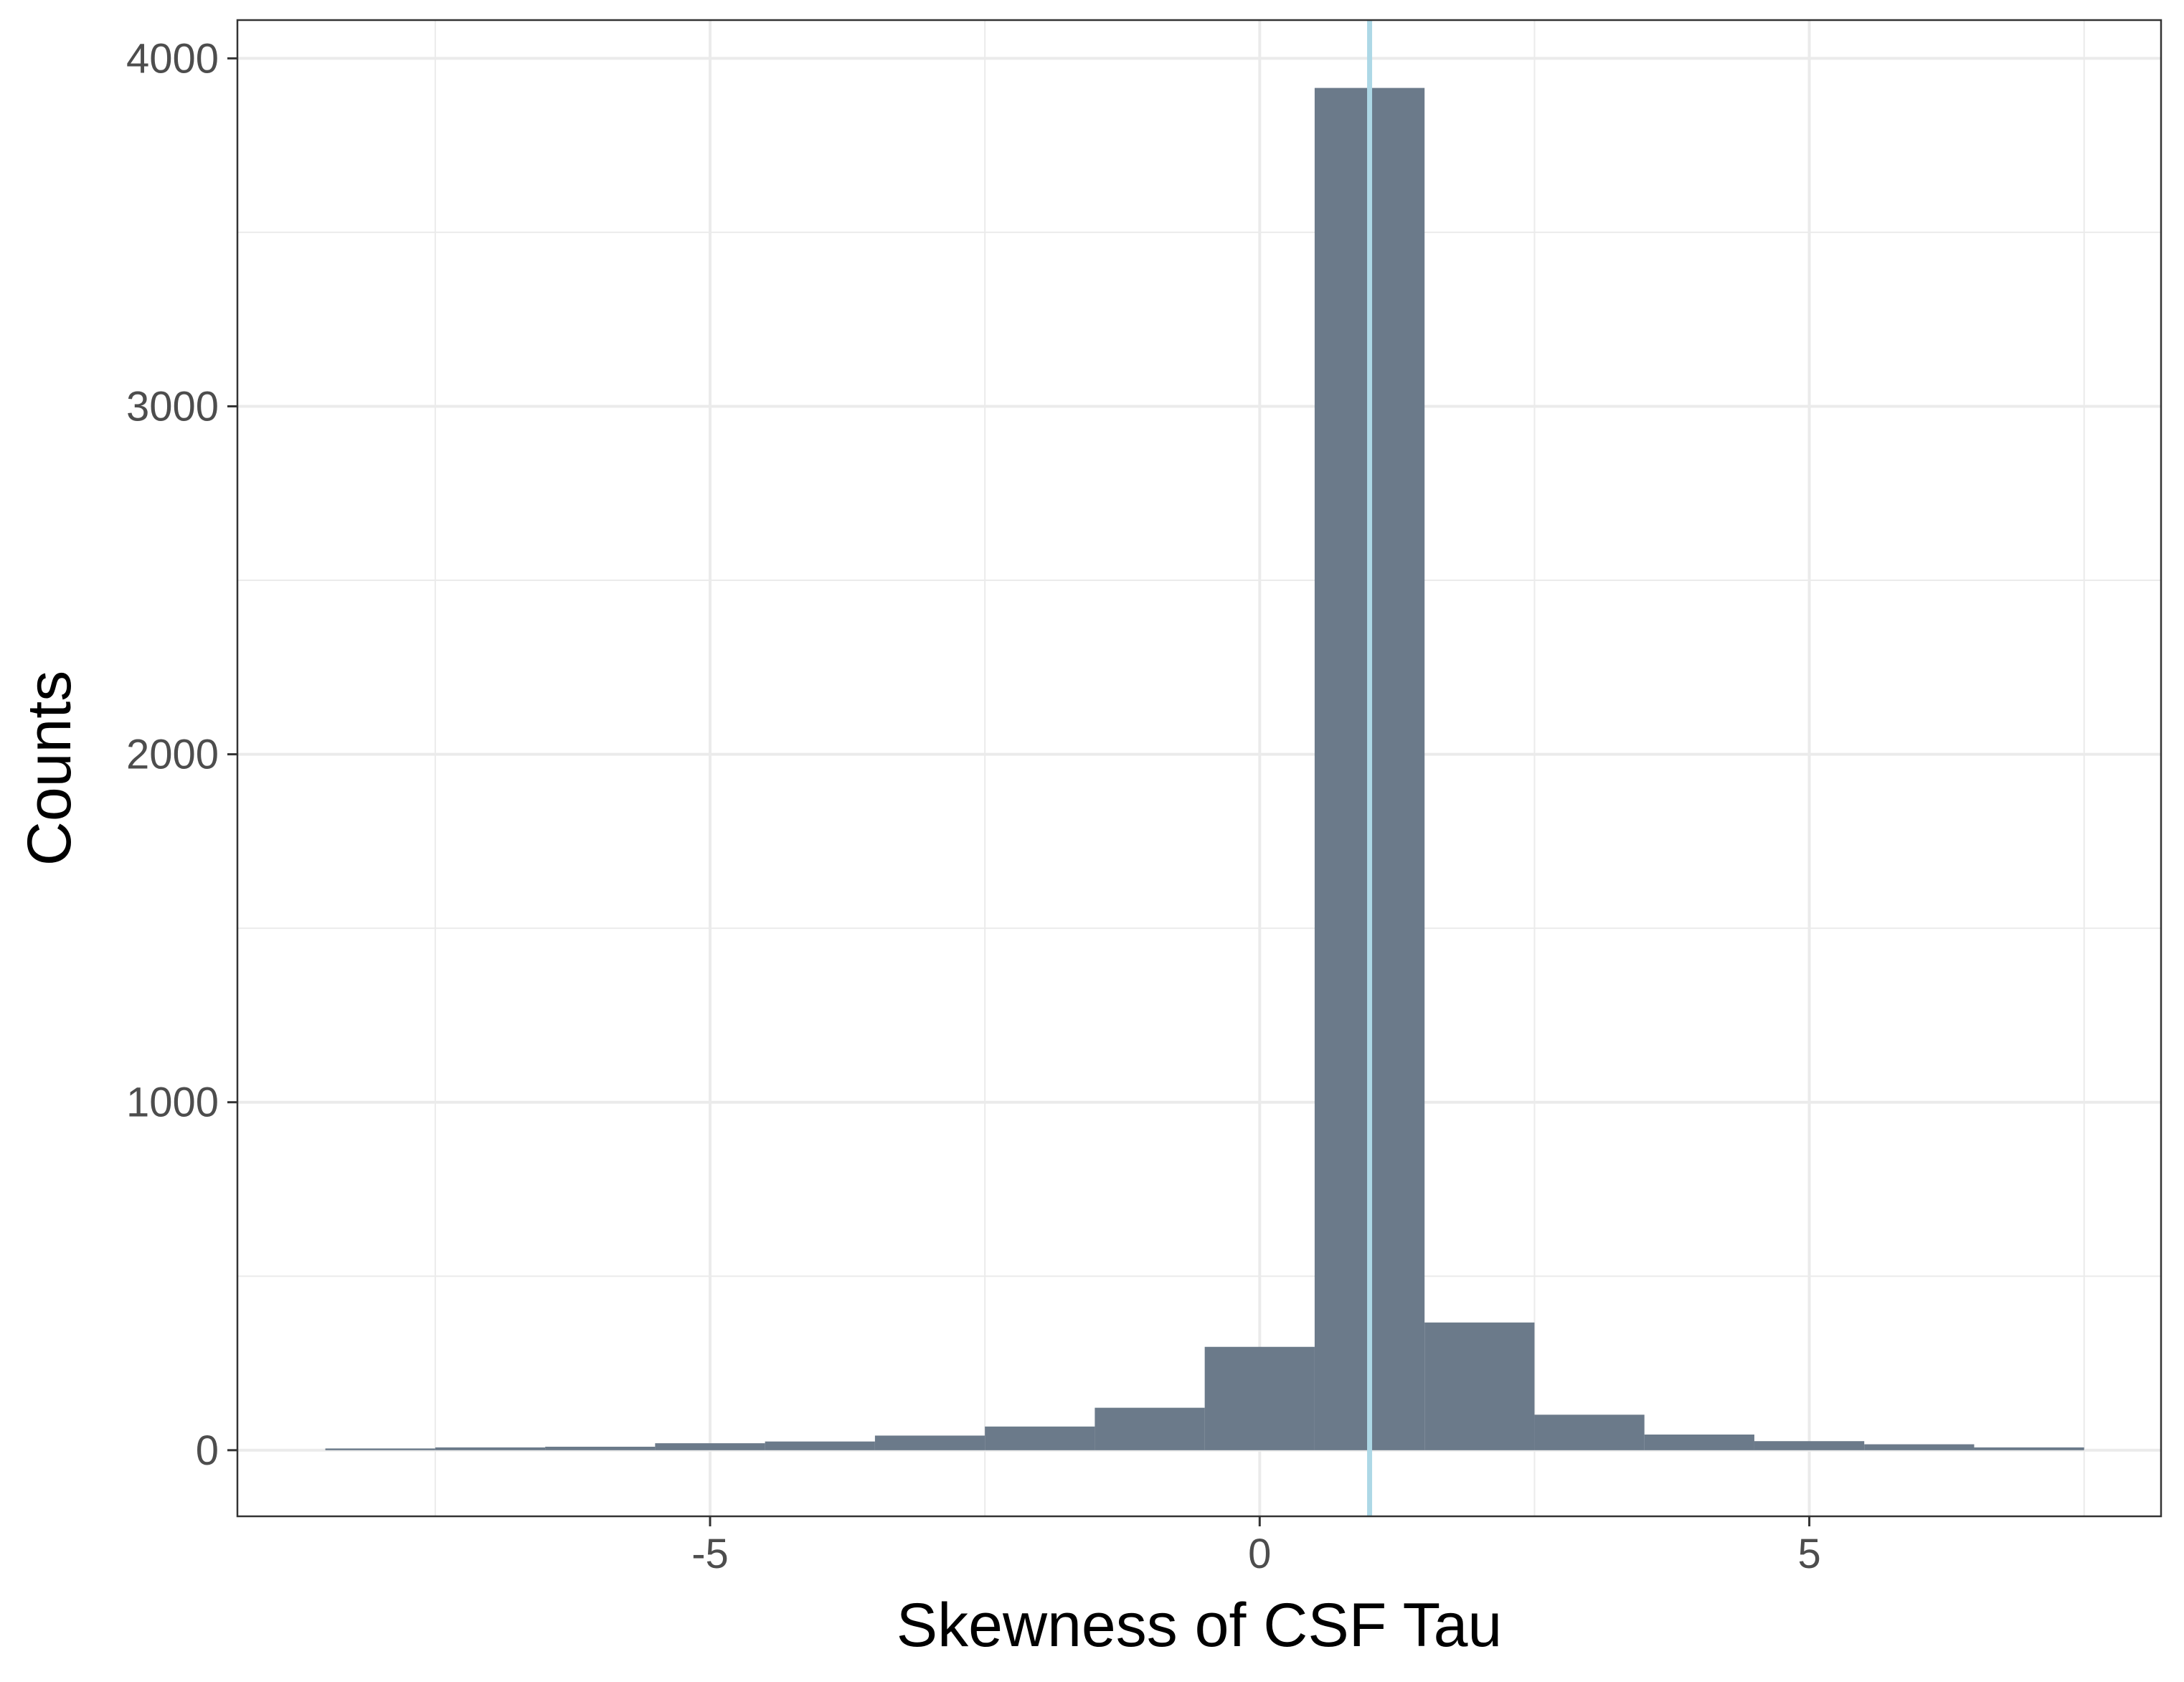  I want to click on x-axis-title: Skewness of CSF Tau, so click(1199, 1625).